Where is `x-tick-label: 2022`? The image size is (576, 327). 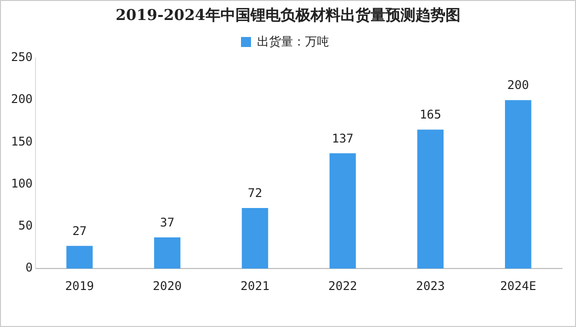
x-tick-label: 2022 is located at coordinates (343, 285).